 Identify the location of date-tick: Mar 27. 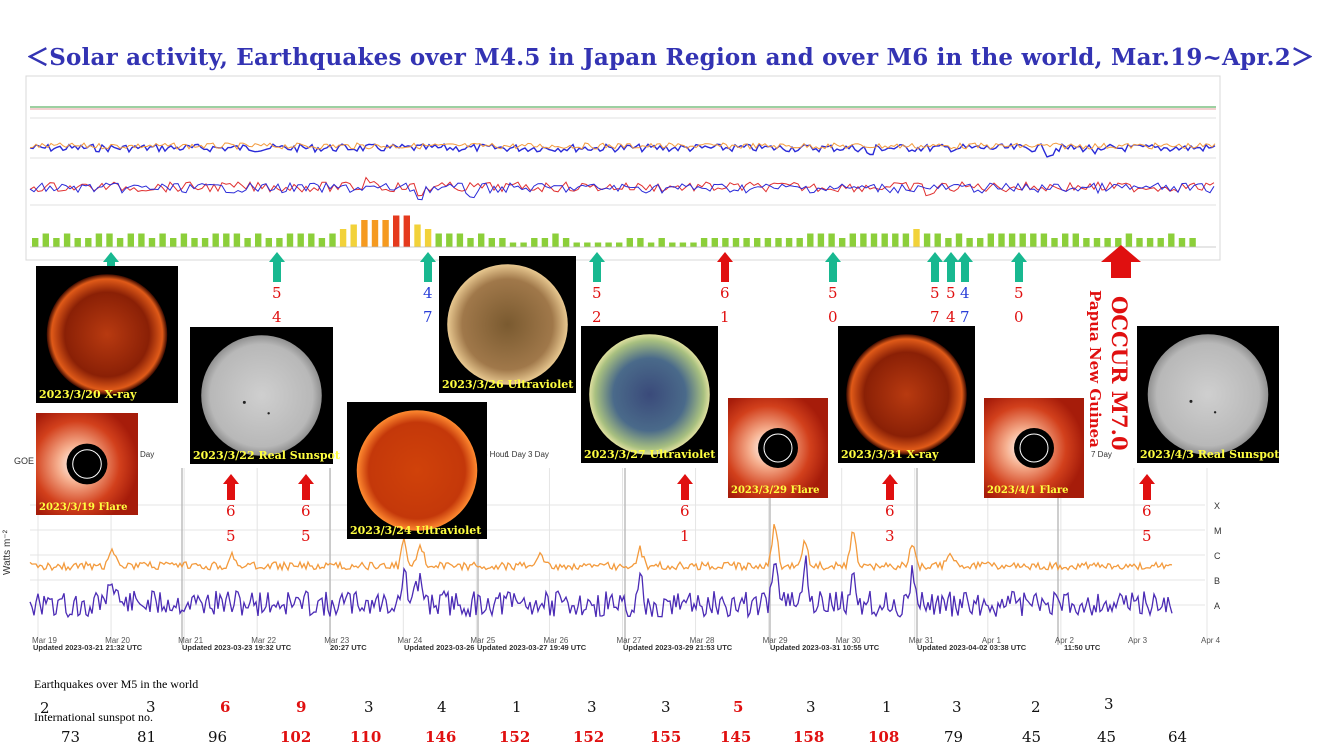
(629, 640).